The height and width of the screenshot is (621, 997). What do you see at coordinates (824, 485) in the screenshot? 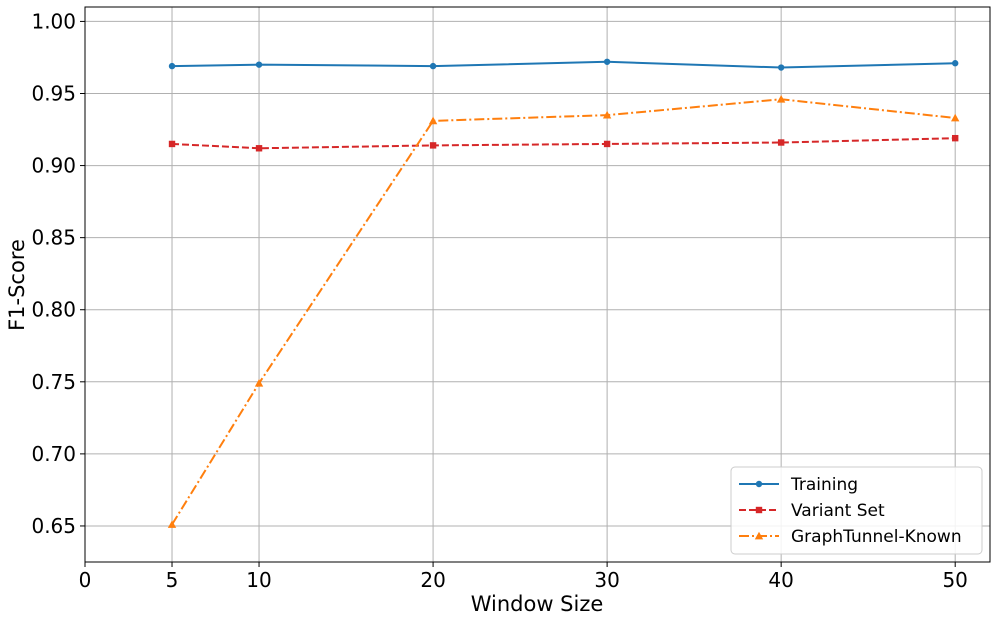
I see `legend-label: Training` at bounding box center [824, 485].